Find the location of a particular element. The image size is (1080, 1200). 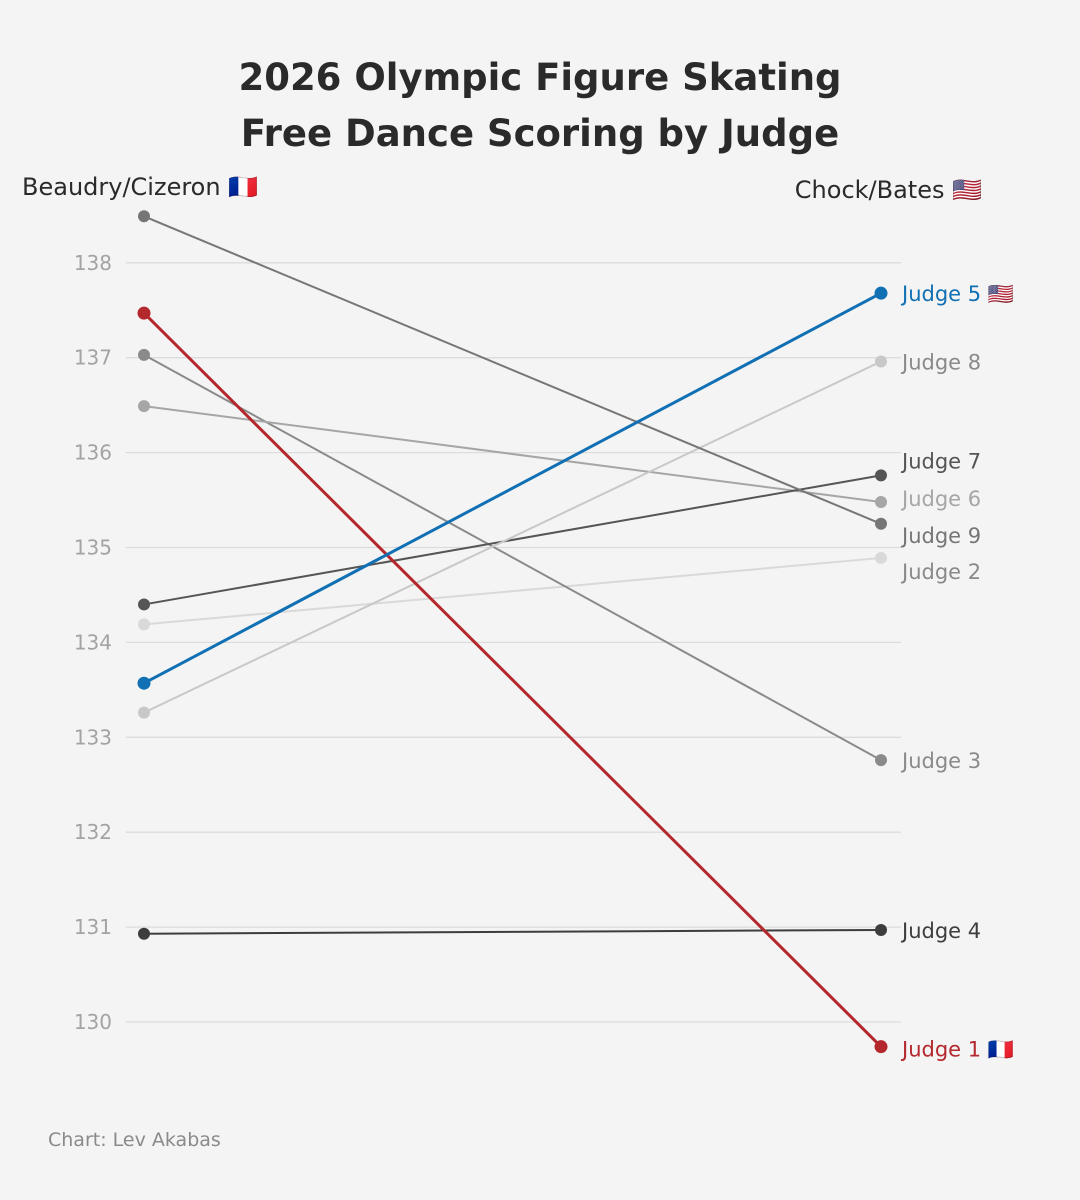

y-tick-label: 138 is located at coordinates (93, 263).